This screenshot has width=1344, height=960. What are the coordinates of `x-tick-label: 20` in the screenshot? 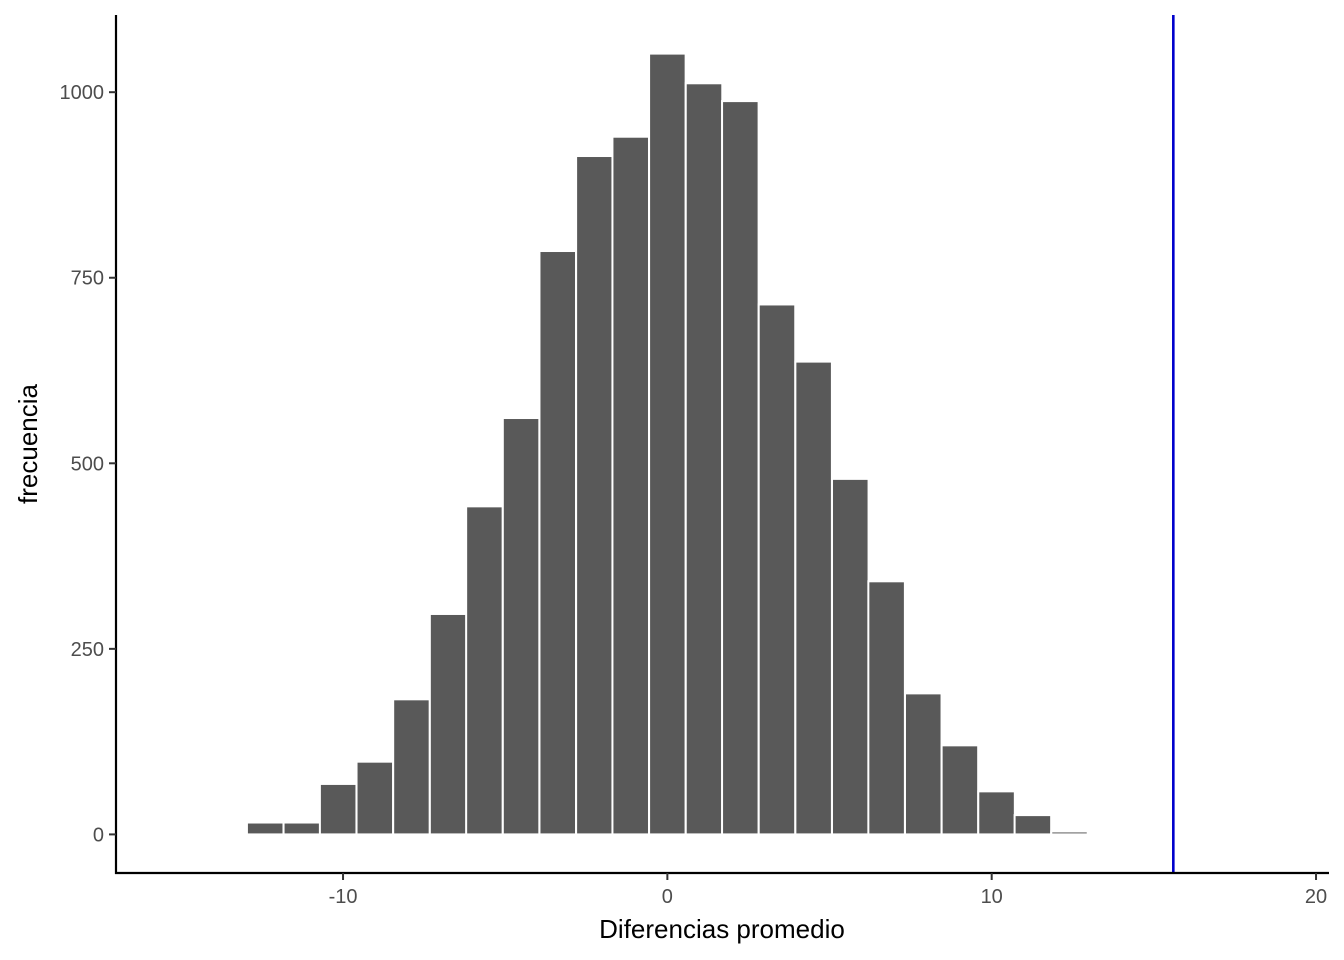 It's located at (1316, 897).